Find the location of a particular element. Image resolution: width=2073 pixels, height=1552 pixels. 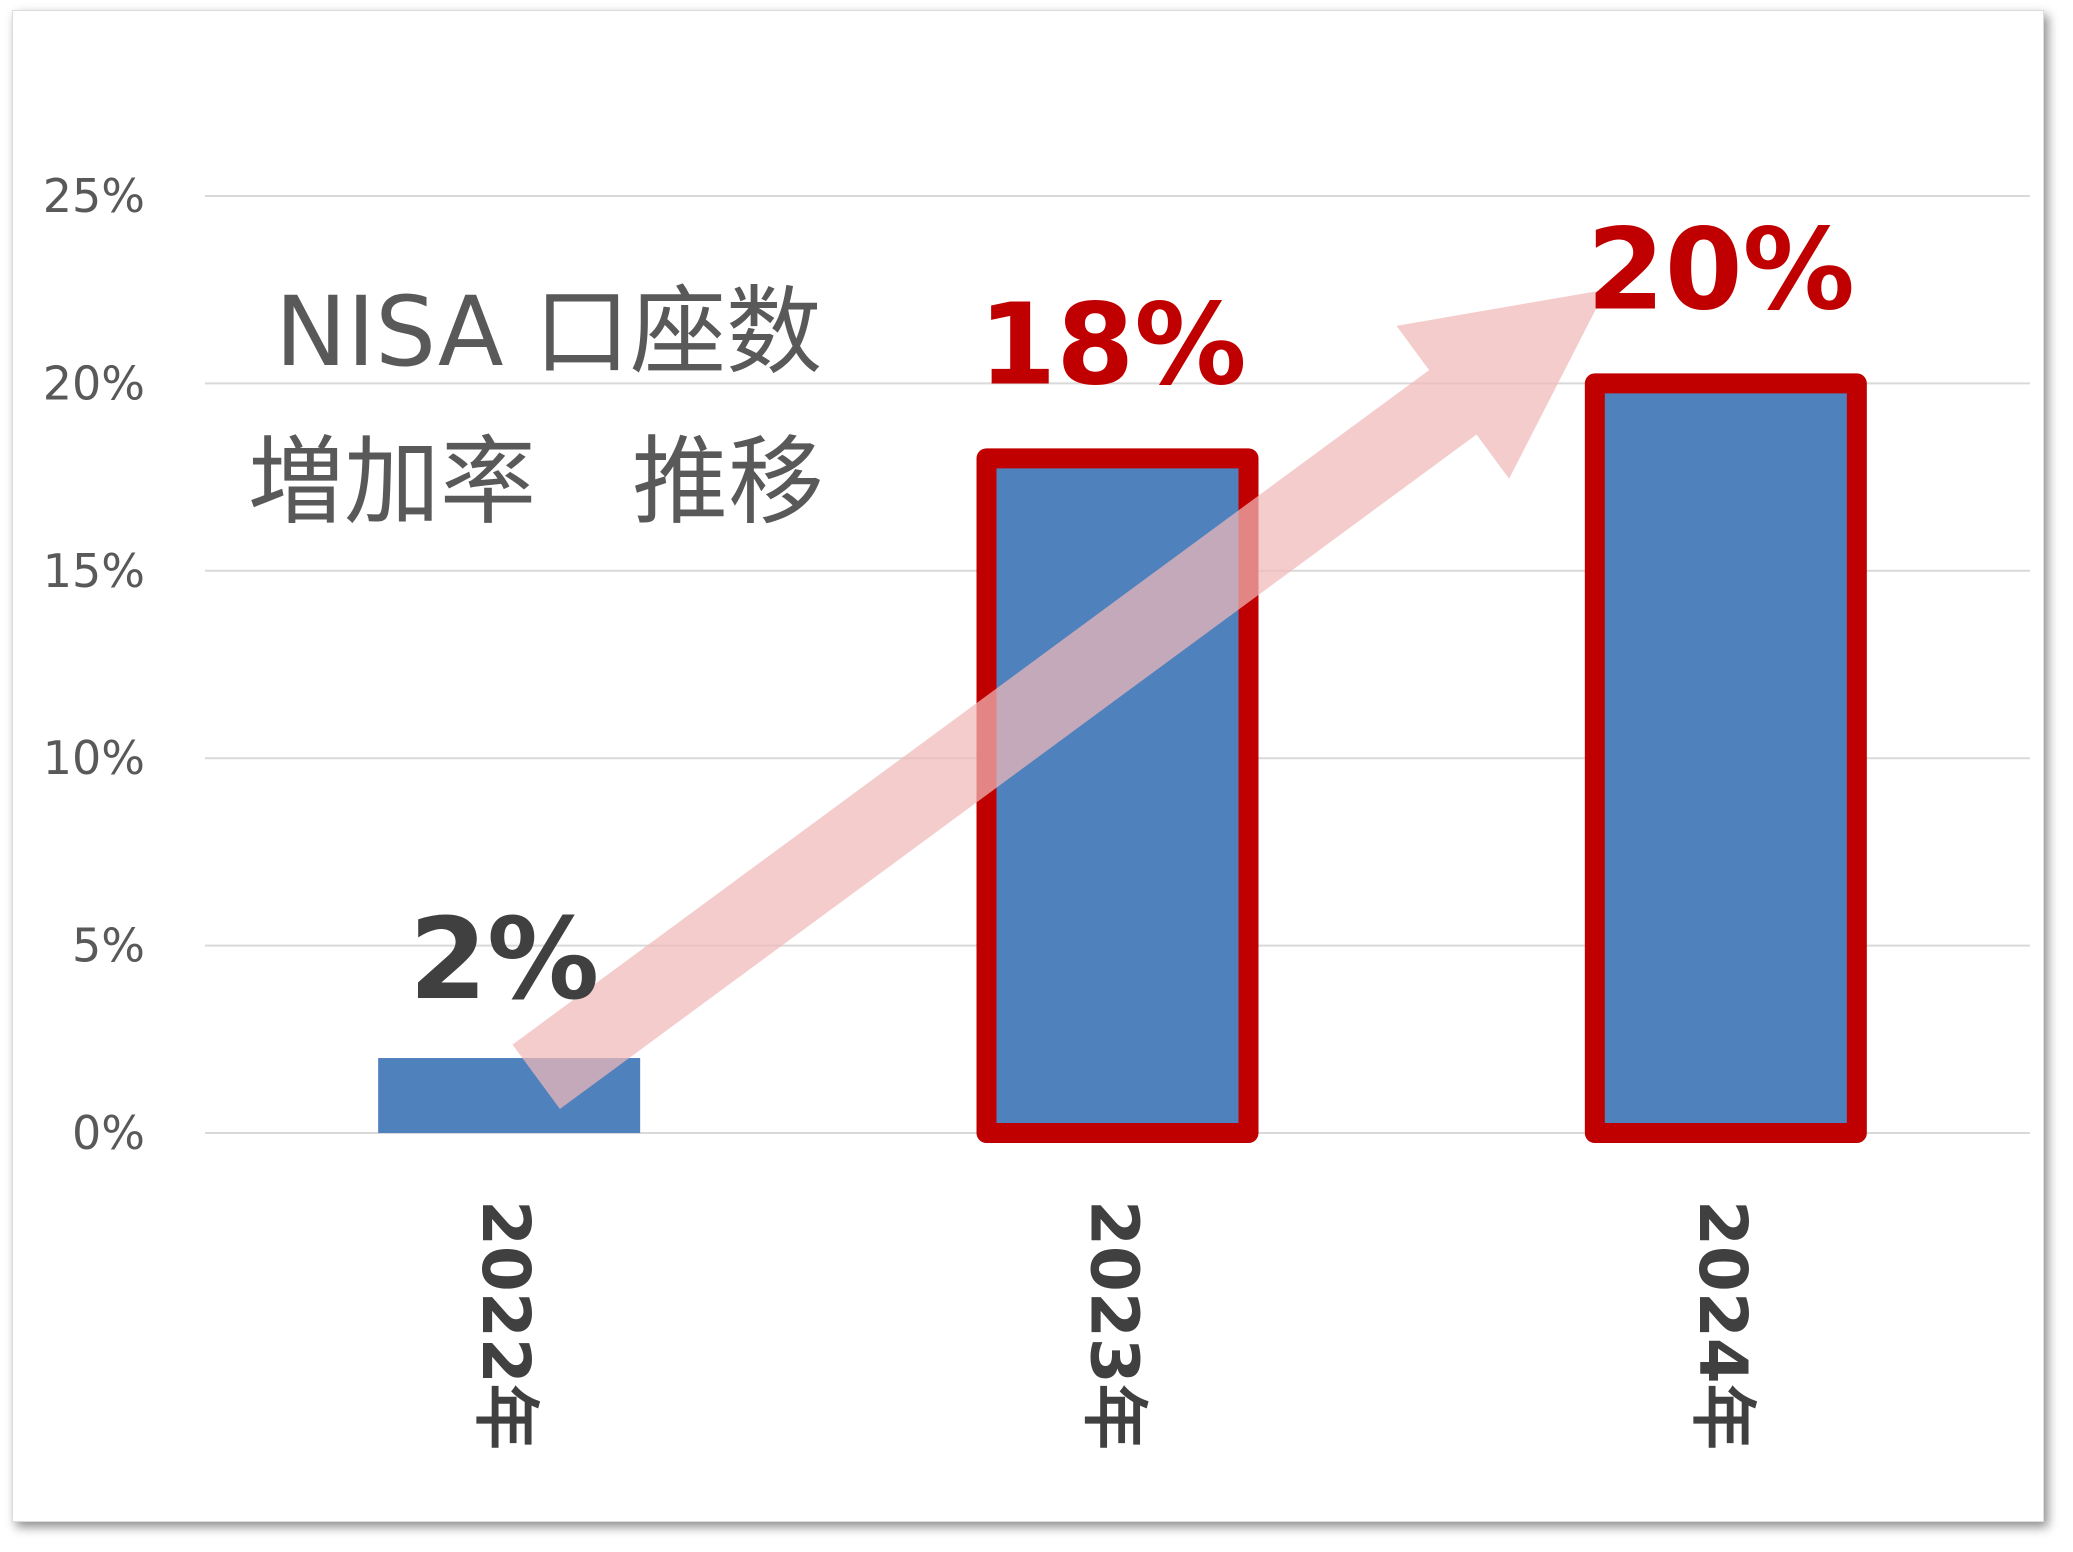

bar-2024年 is located at coordinates (1725, 758).